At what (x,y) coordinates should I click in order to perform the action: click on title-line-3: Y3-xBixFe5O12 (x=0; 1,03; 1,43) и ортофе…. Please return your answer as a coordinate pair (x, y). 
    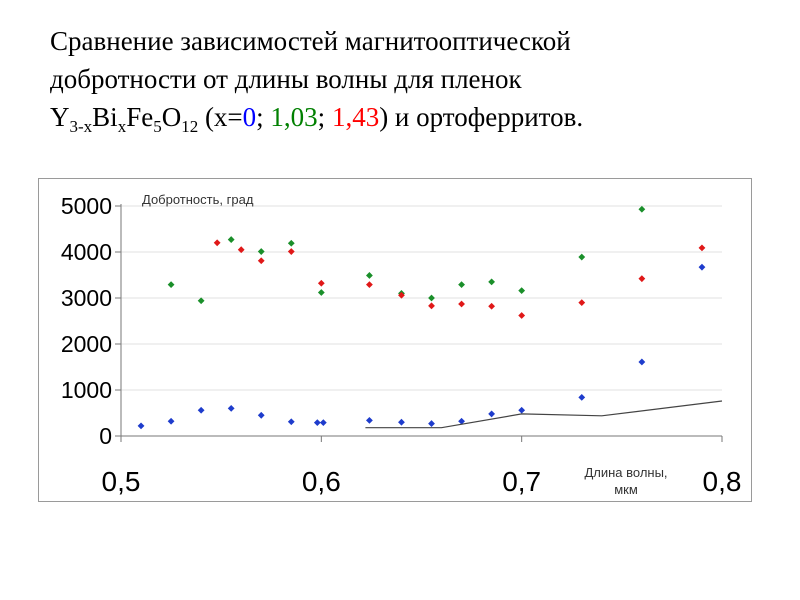
    Looking at the image, I should click on (410, 117).